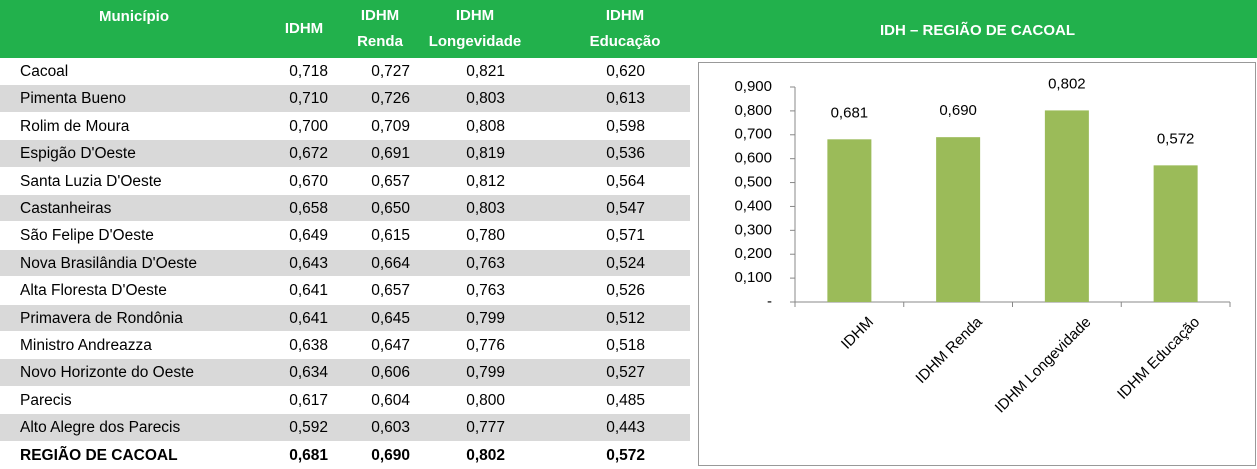 Image resolution: width=1257 pixels, height=469 pixels. I want to click on table-cell: 0,658, so click(308, 208).